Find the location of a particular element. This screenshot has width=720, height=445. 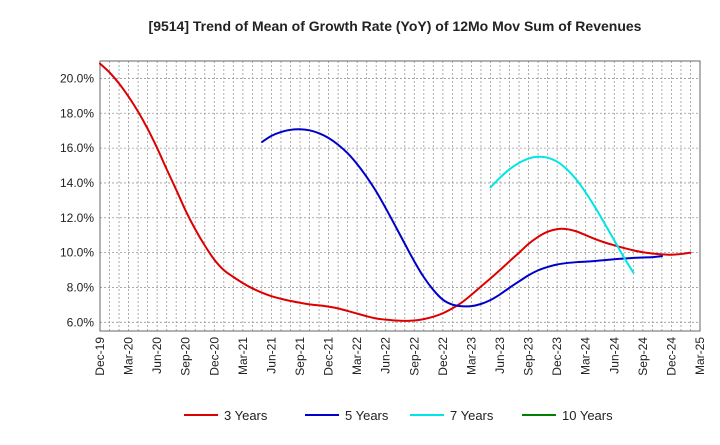

y-tick-label: 10.0% is located at coordinates (77, 253).